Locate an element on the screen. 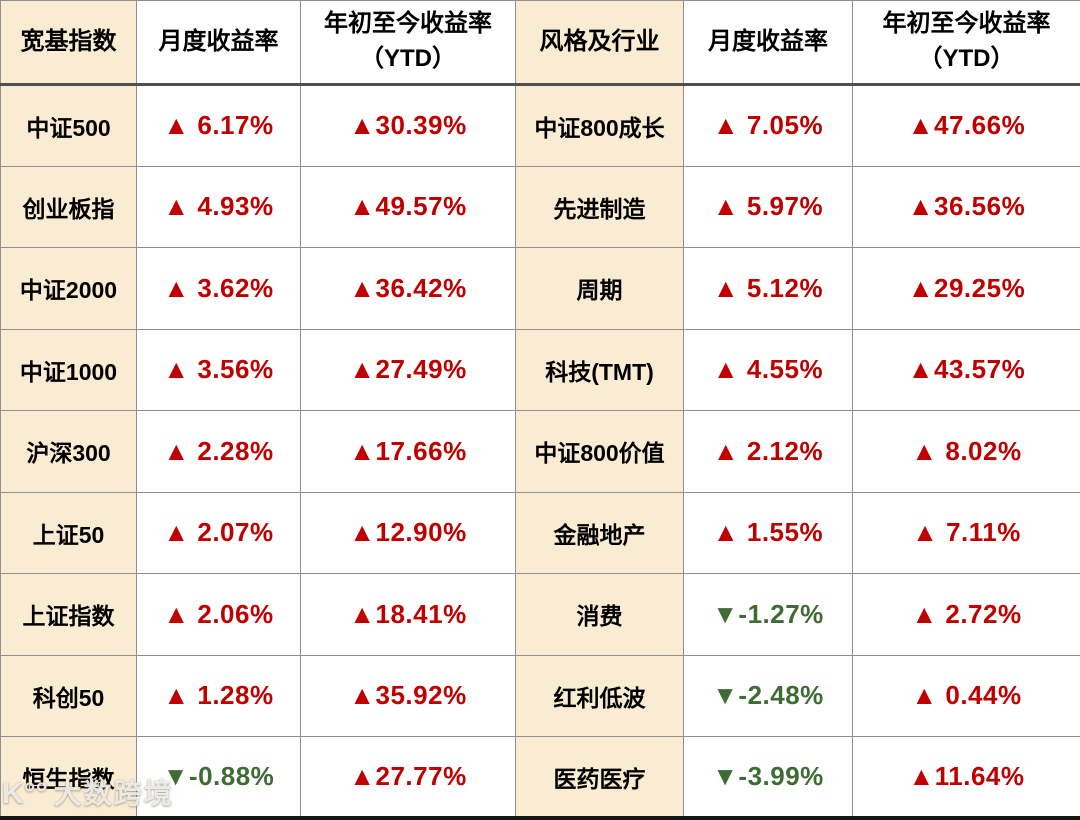 The height and width of the screenshot is (820, 1080). left-ytd-header: 年初至今收益率 （YTD） is located at coordinates (408, 43).